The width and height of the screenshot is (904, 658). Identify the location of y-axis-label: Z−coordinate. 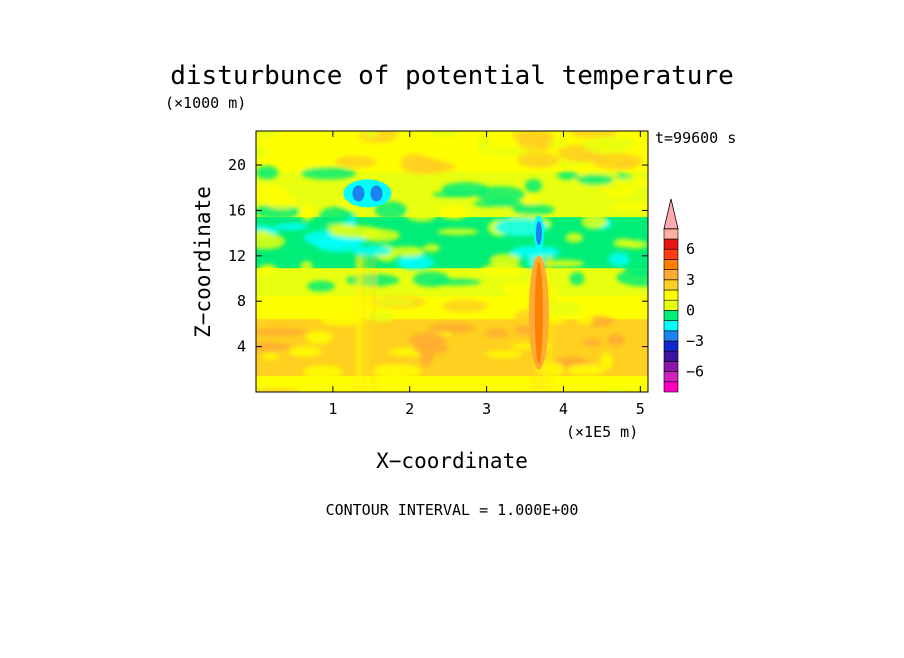
(203, 262).